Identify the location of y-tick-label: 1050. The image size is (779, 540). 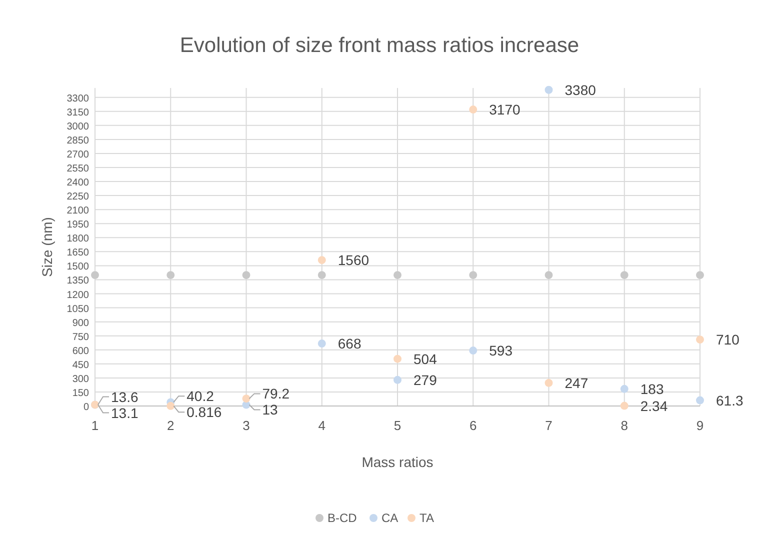
(78, 309).